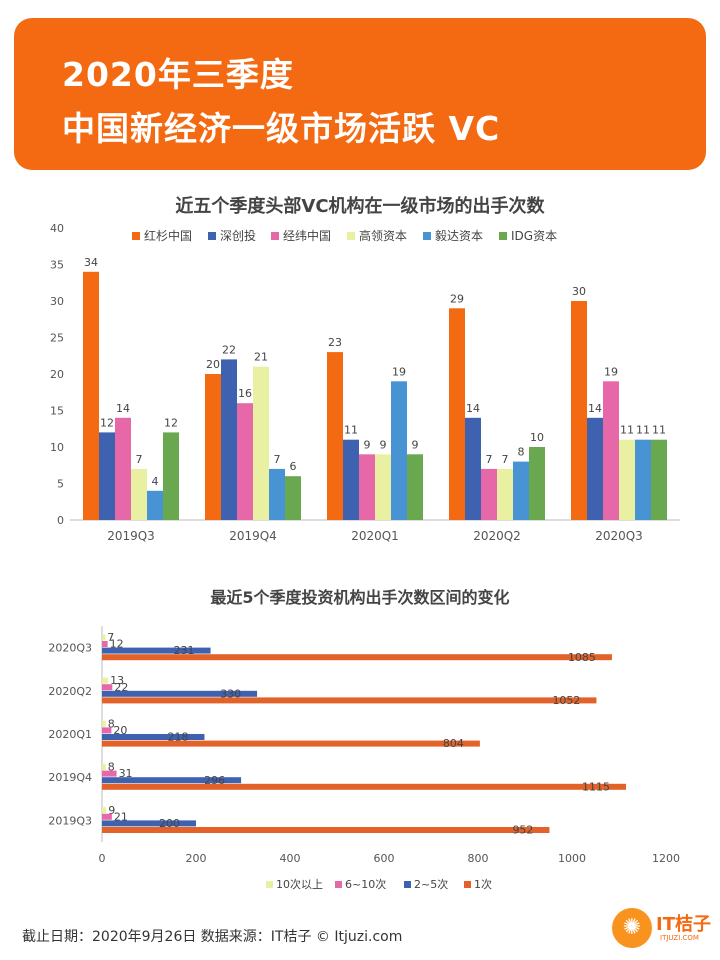 The width and height of the screenshot is (720, 960). What do you see at coordinates (679, 938) in the screenshot?
I see `logo-sub: ITJUZI.COM` at bounding box center [679, 938].